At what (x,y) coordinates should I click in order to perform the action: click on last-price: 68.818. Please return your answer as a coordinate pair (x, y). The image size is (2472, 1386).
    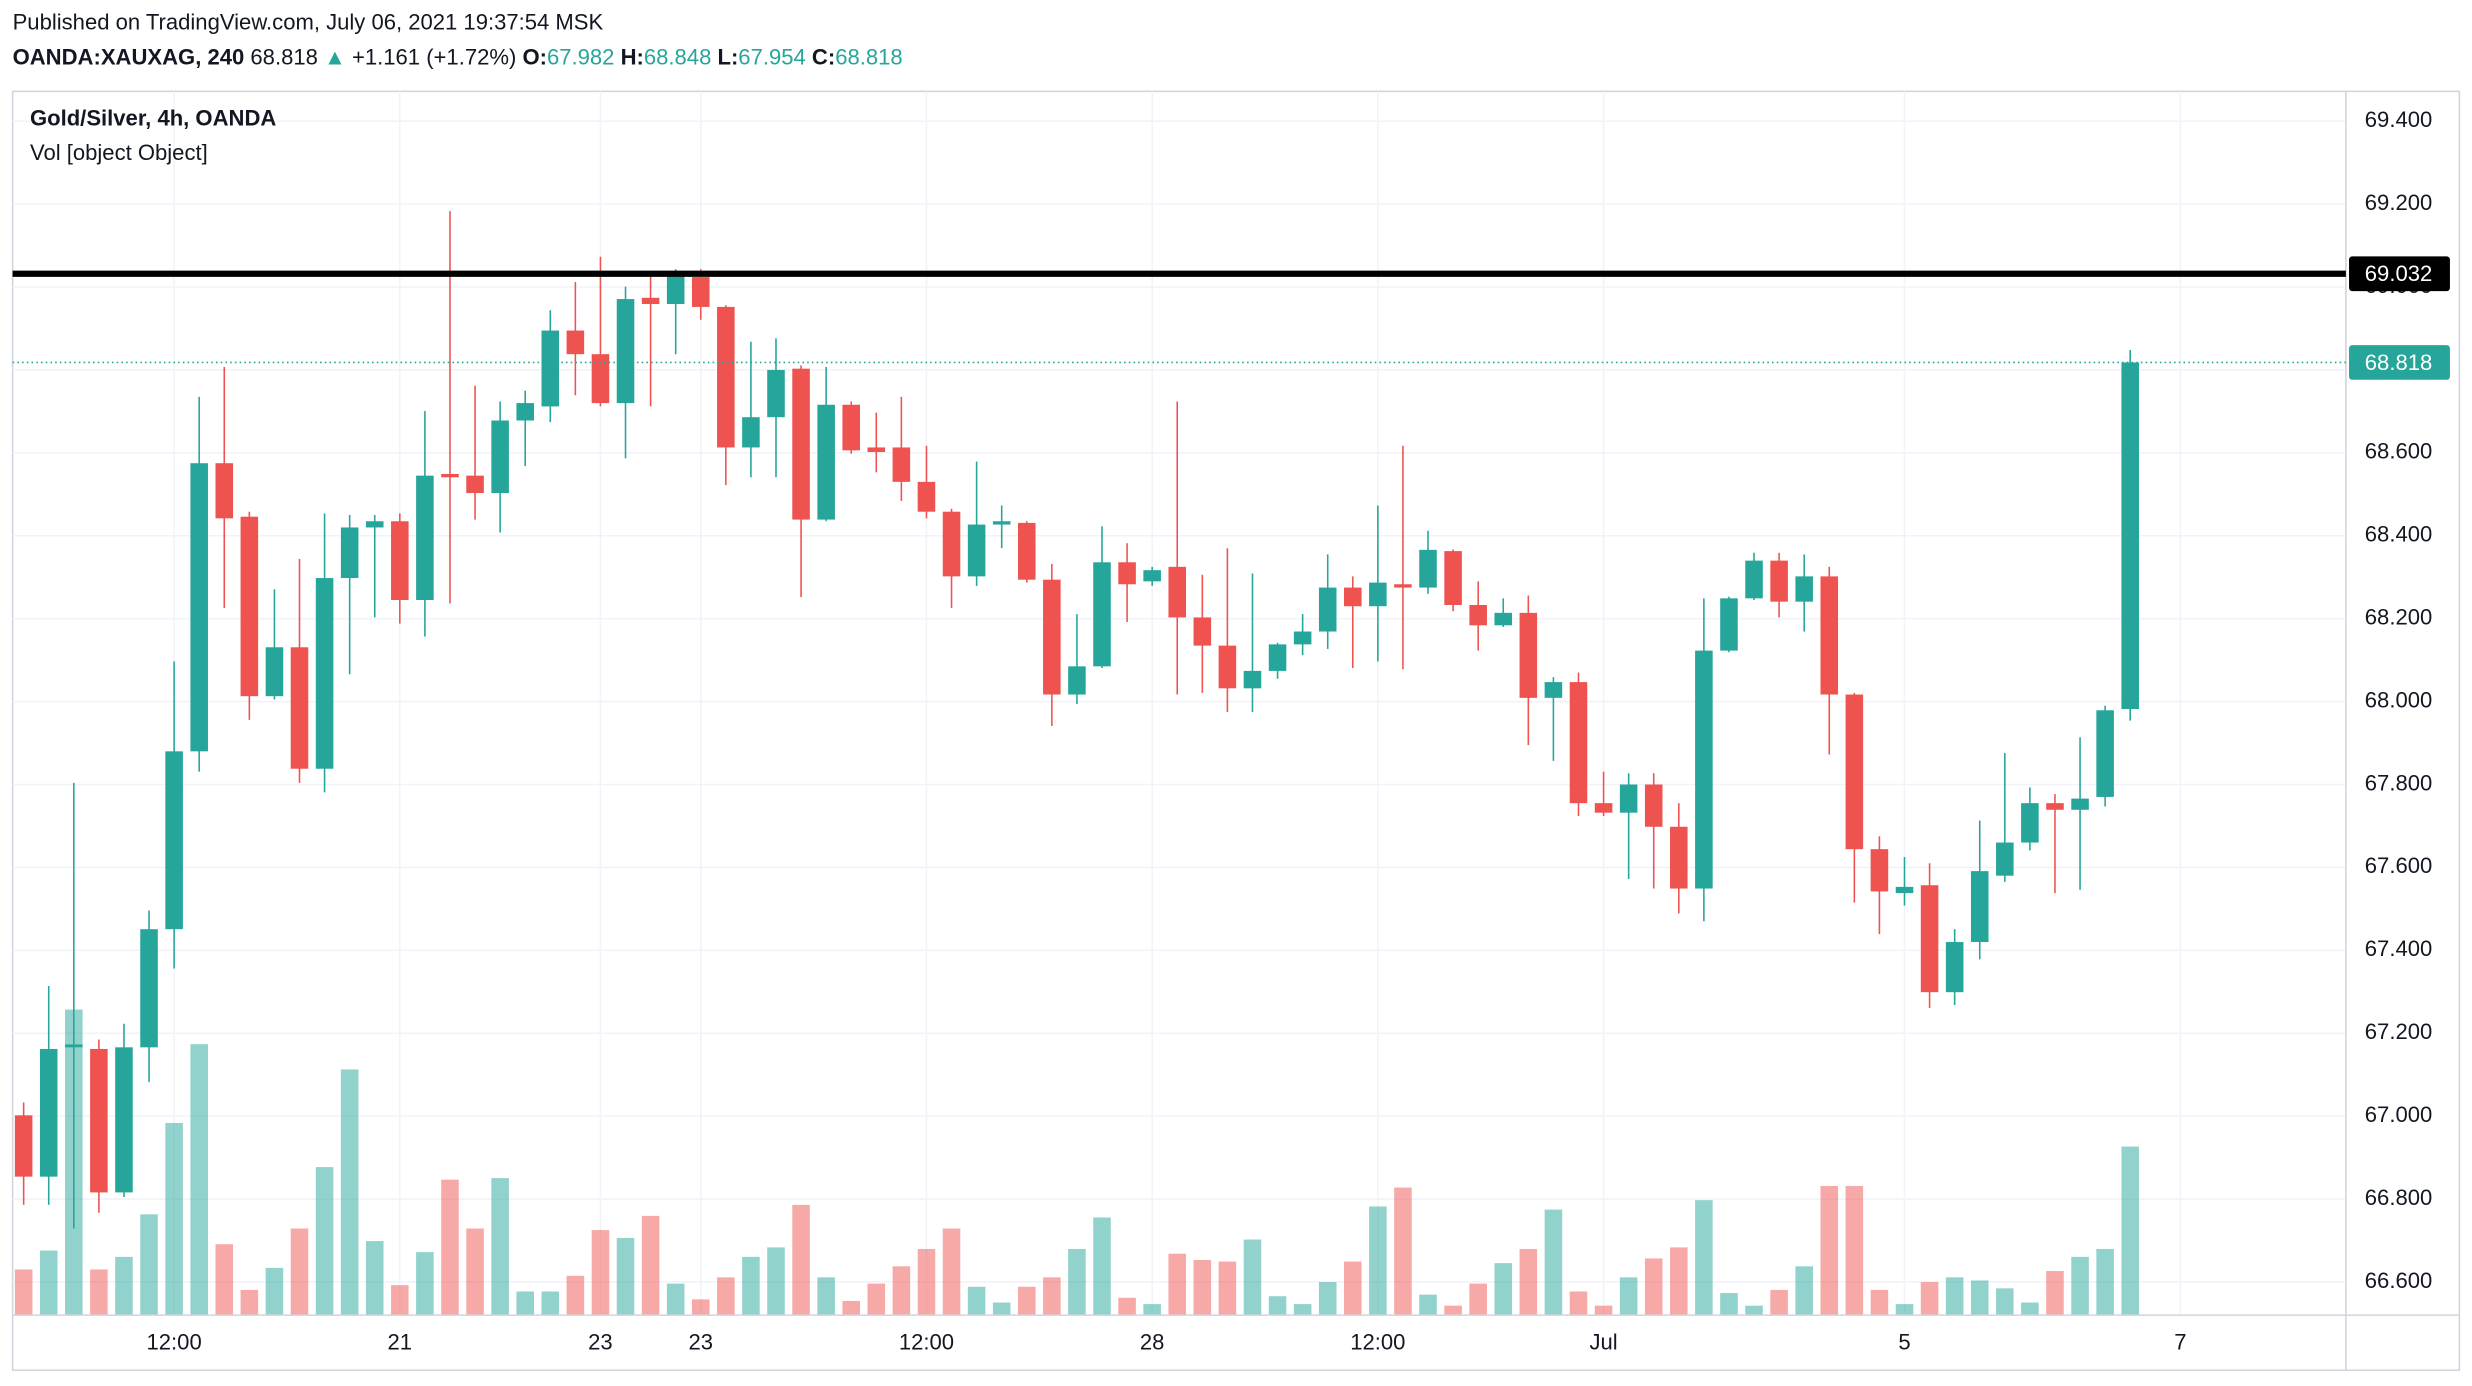
    Looking at the image, I should click on (283, 56).